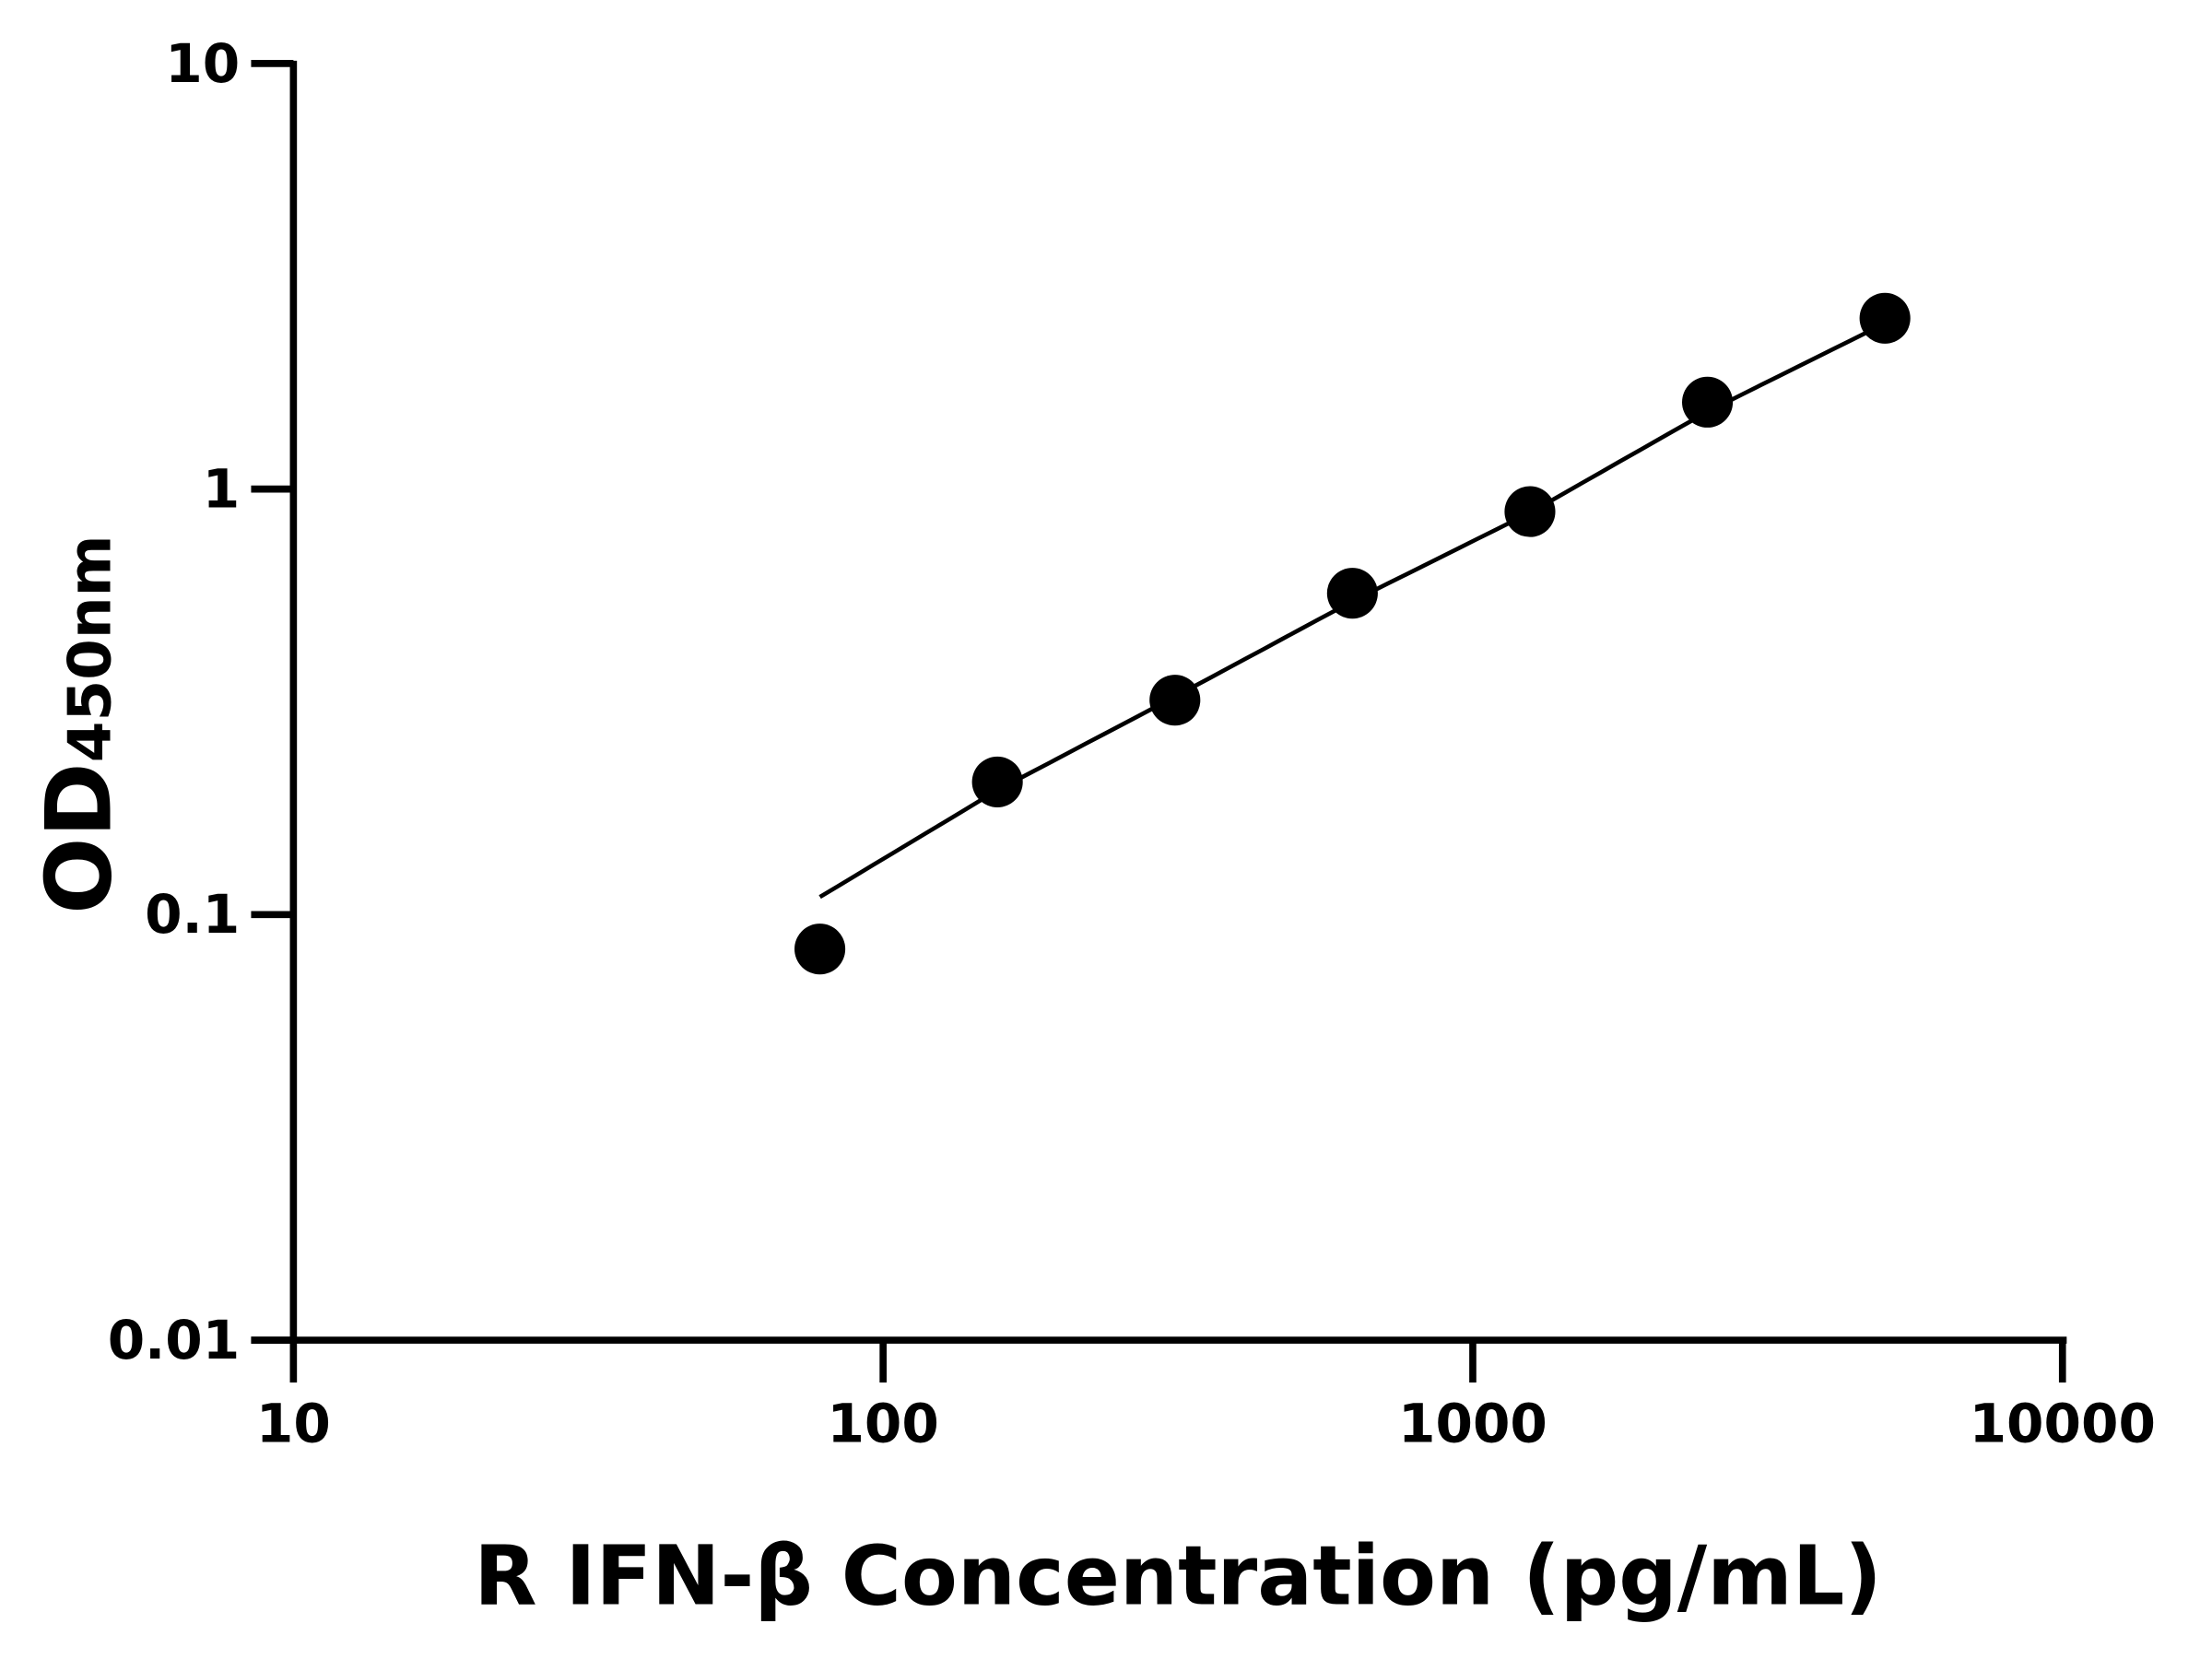 This screenshot has height=1659, width=2212. I want to click on y-tick-label: 1, so click(221, 489).